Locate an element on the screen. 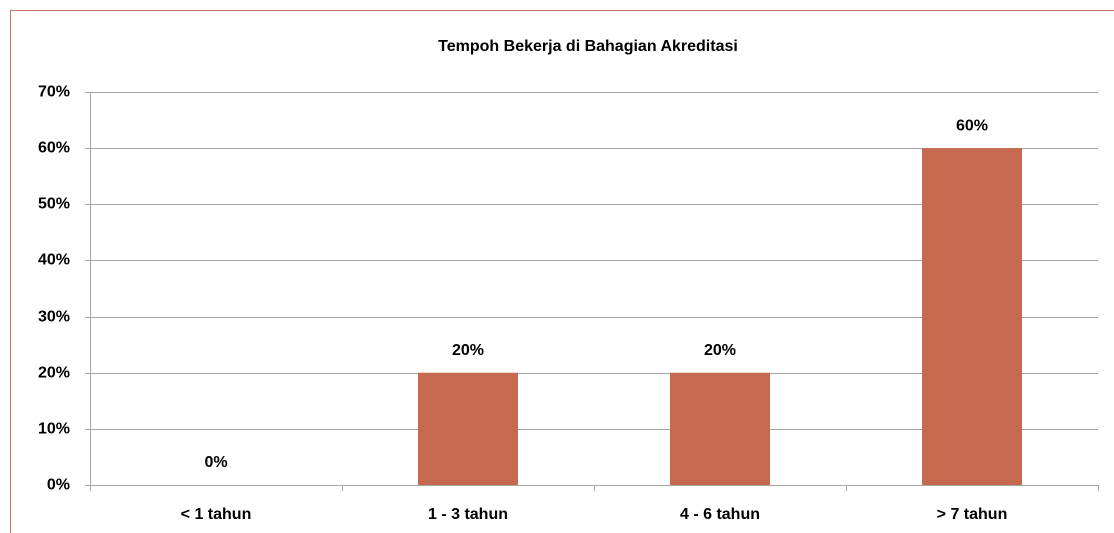  x-tick-label: > 7 tahun is located at coordinates (972, 514).